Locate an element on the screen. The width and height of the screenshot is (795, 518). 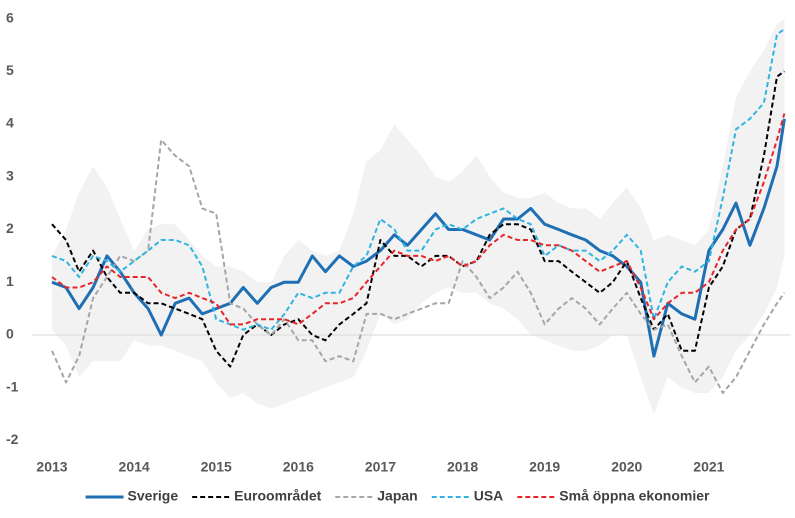
x-tick-label: 2016 is located at coordinates (298, 467).